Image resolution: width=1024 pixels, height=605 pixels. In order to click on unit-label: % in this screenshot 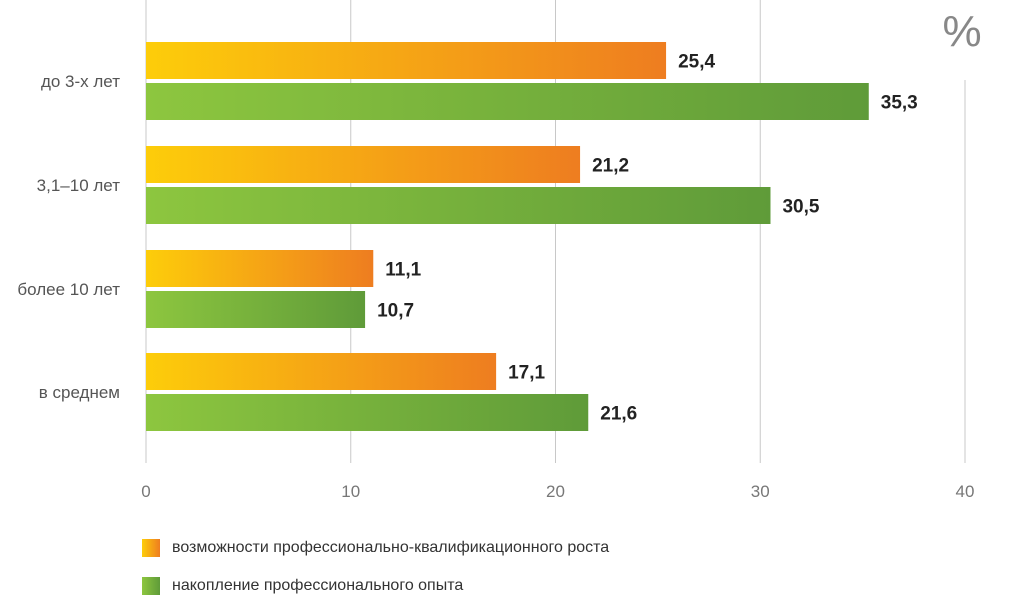, I will do `click(961, 31)`.